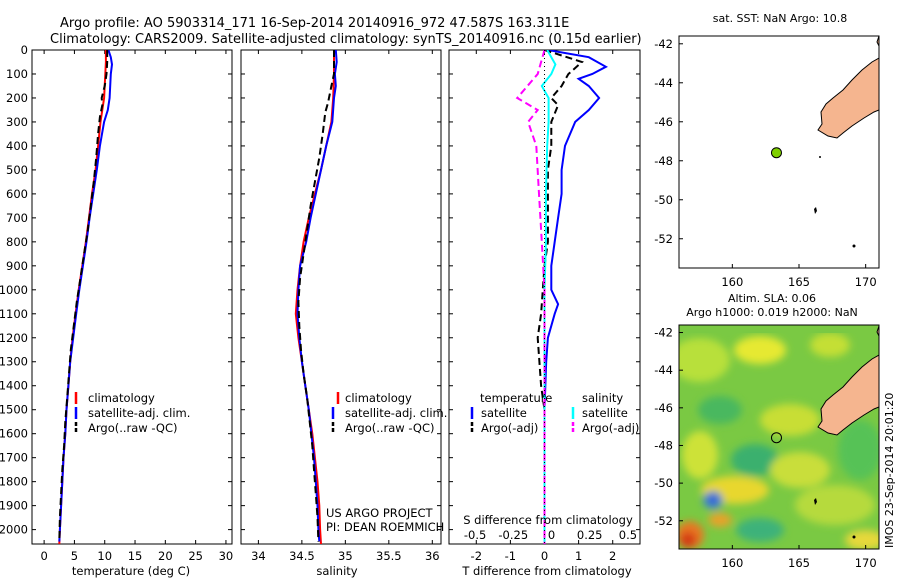  I want to click on depth-tick-label: 1600, so click(14, 434).